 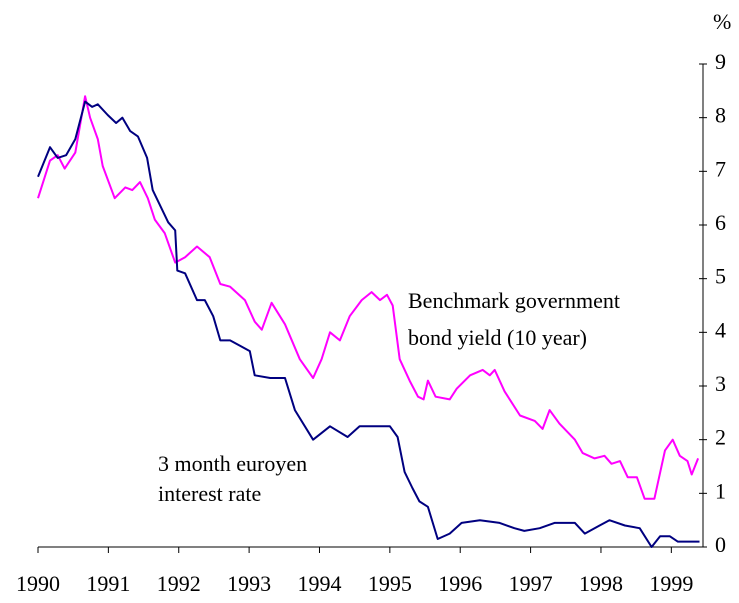 What do you see at coordinates (531, 583) in the screenshot?
I see `x-tick-label: 1997` at bounding box center [531, 583].